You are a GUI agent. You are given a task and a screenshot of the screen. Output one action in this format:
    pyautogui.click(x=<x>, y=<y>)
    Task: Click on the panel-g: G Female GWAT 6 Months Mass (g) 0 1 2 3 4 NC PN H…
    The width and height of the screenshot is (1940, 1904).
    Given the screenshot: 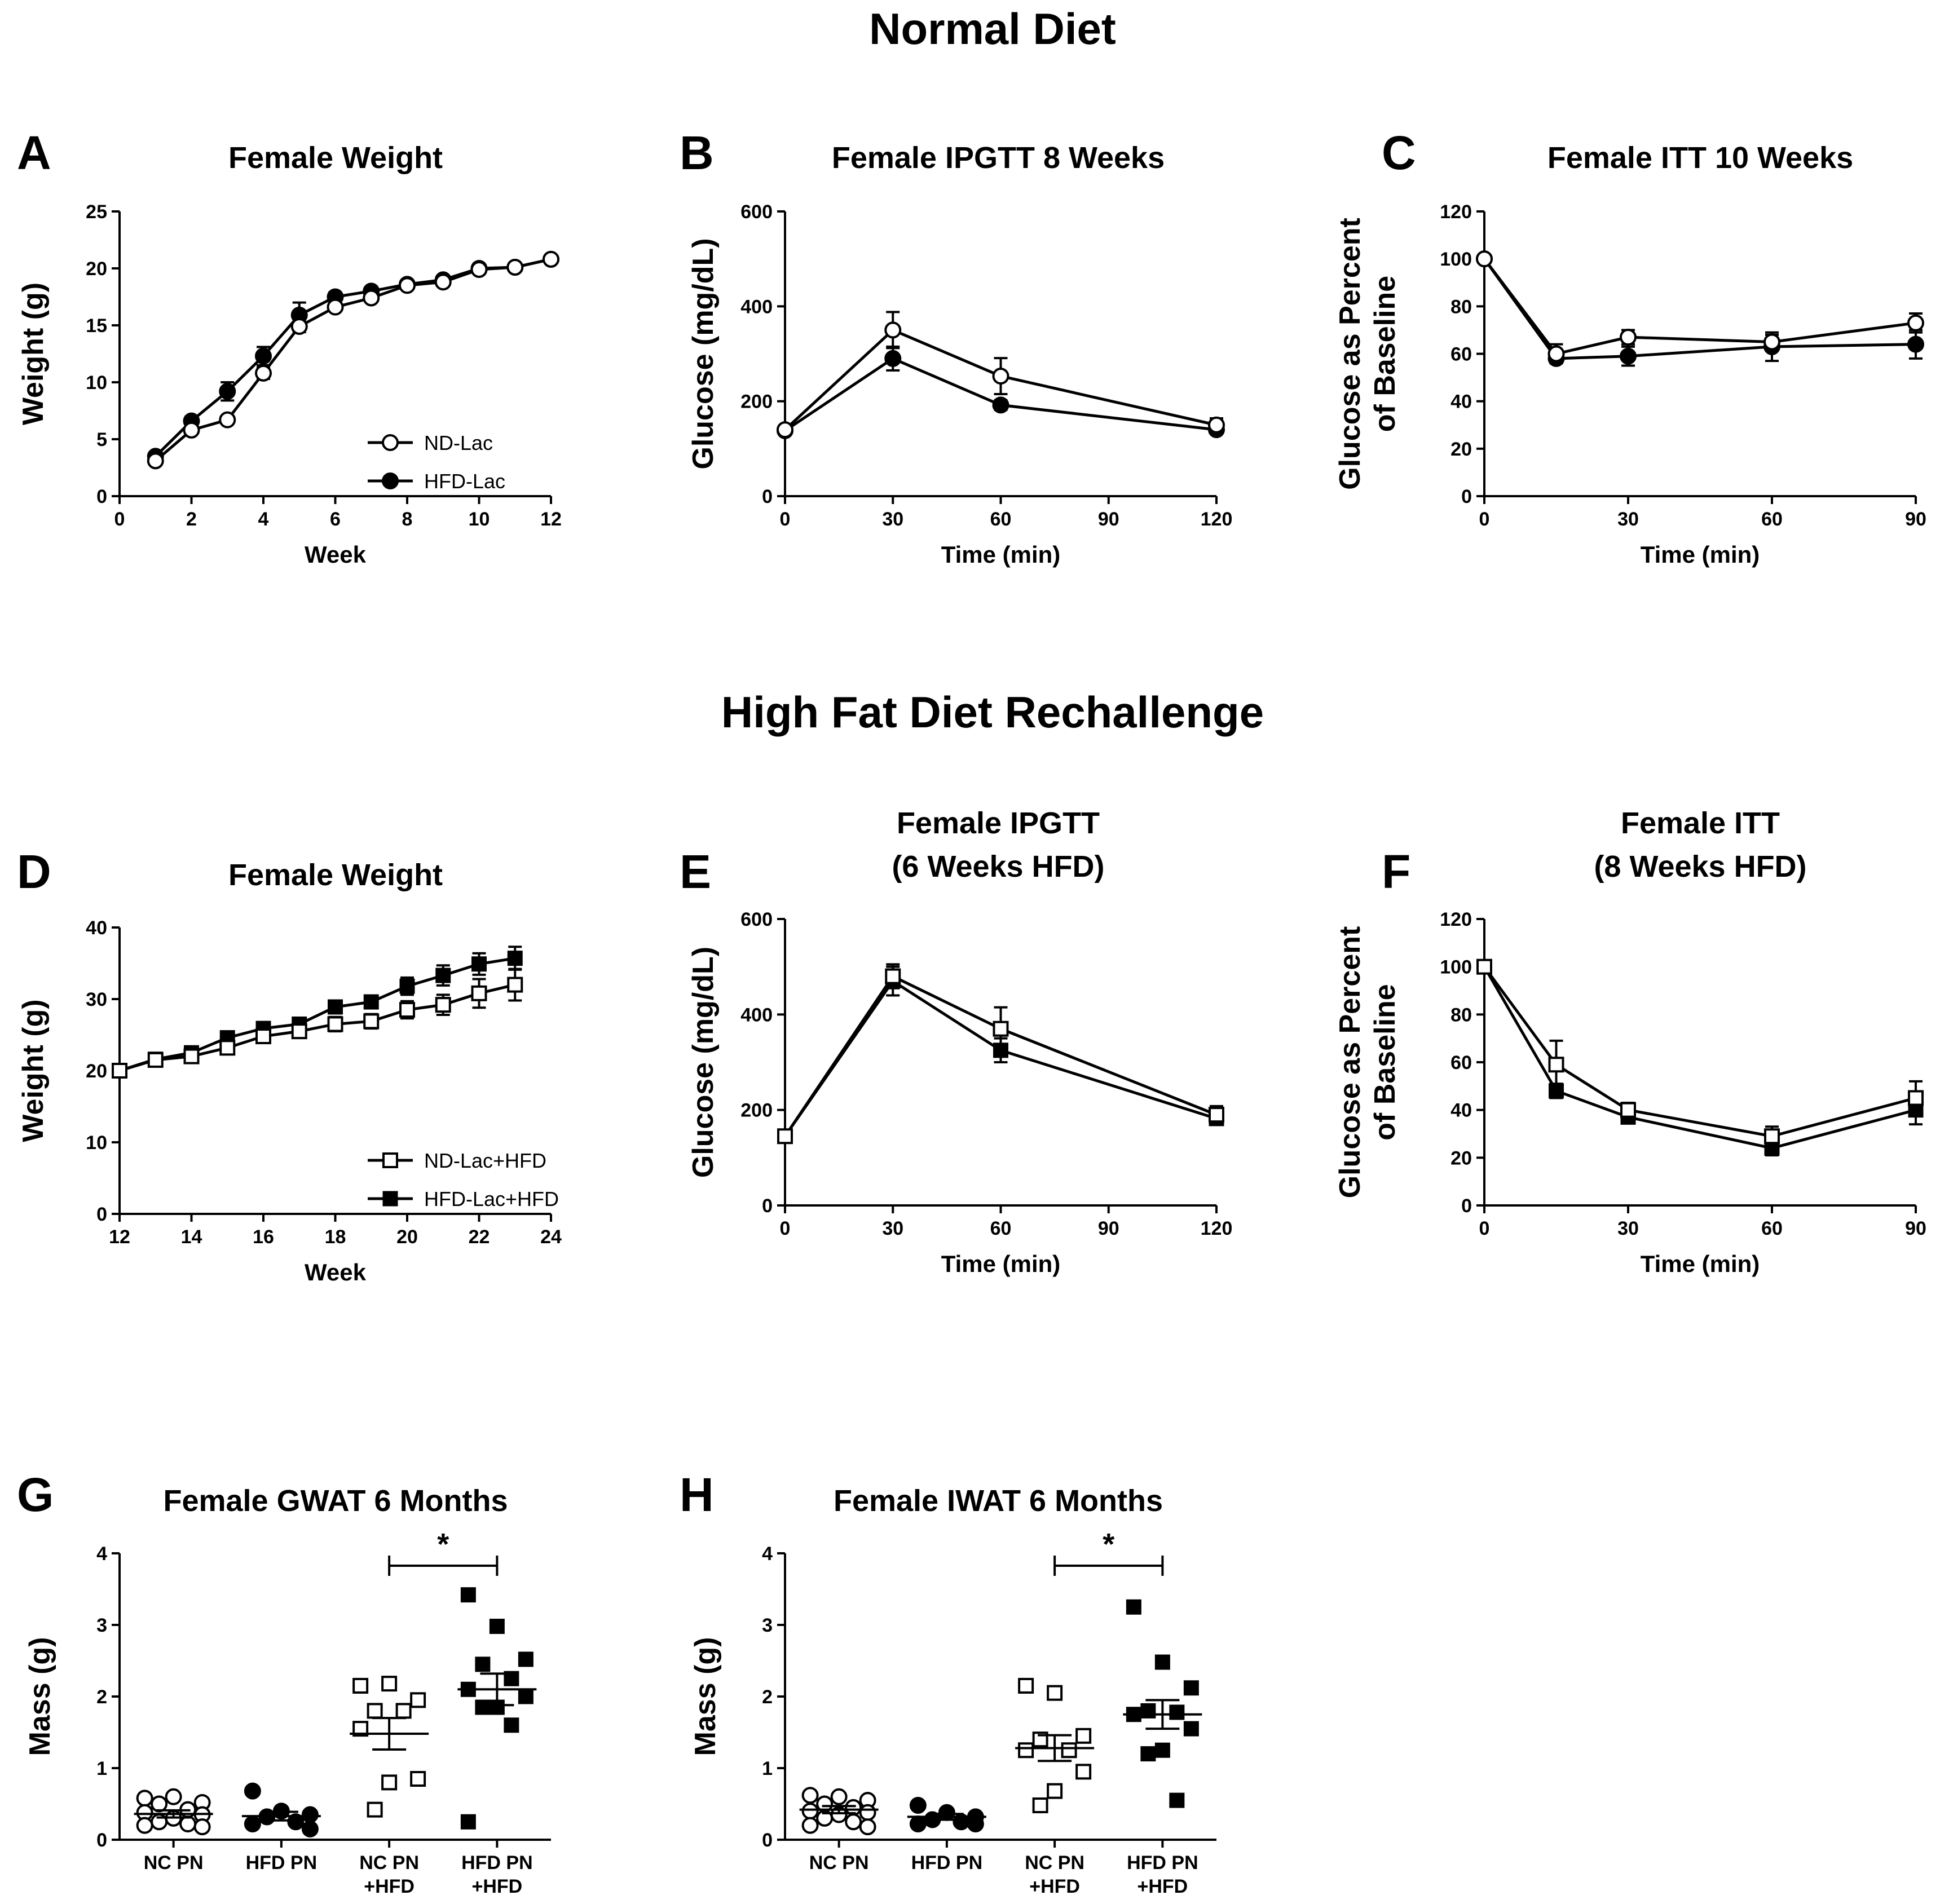 What is the action you would take?
    pyautogui.click(x=284, y=1683)
    